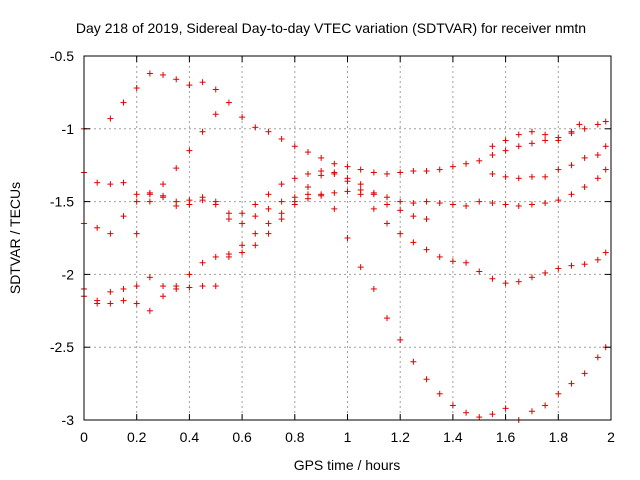 This screenshot has width=640, height=480. What do you see at coordinates (348, 437) in the screenshot?
I see `x-tick-label: 1` at bounding box center [348, 437].